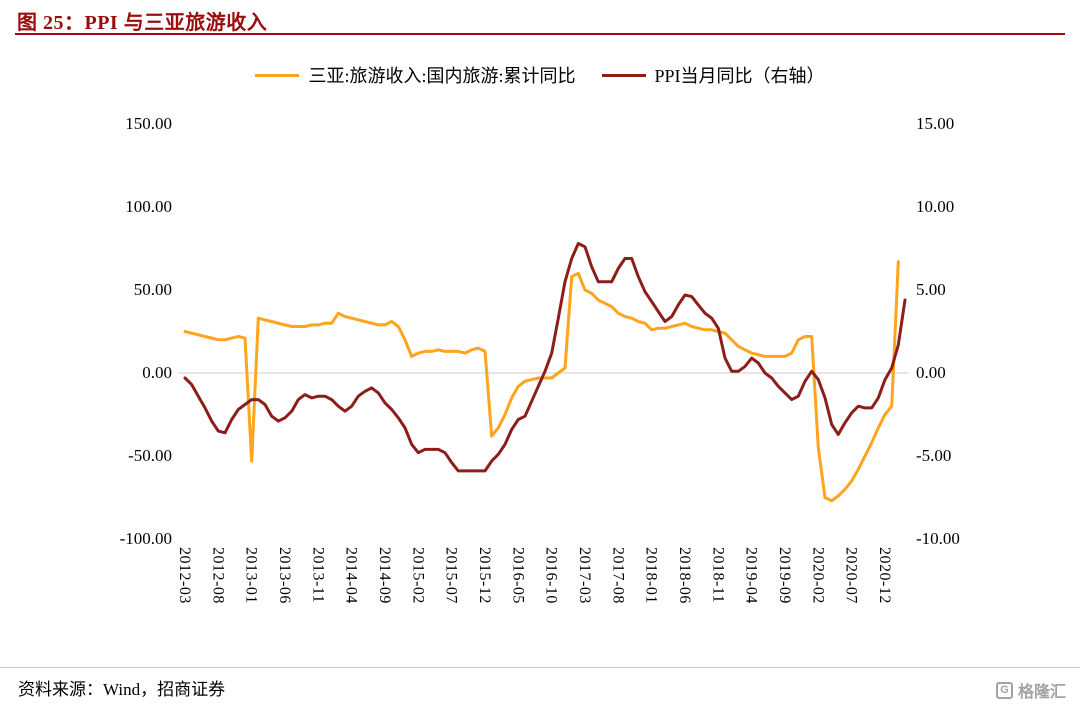  Describe the element at coordinates (931, 372) in the screenshot. I see `y-axis-right-tick: 0.00` at that location.